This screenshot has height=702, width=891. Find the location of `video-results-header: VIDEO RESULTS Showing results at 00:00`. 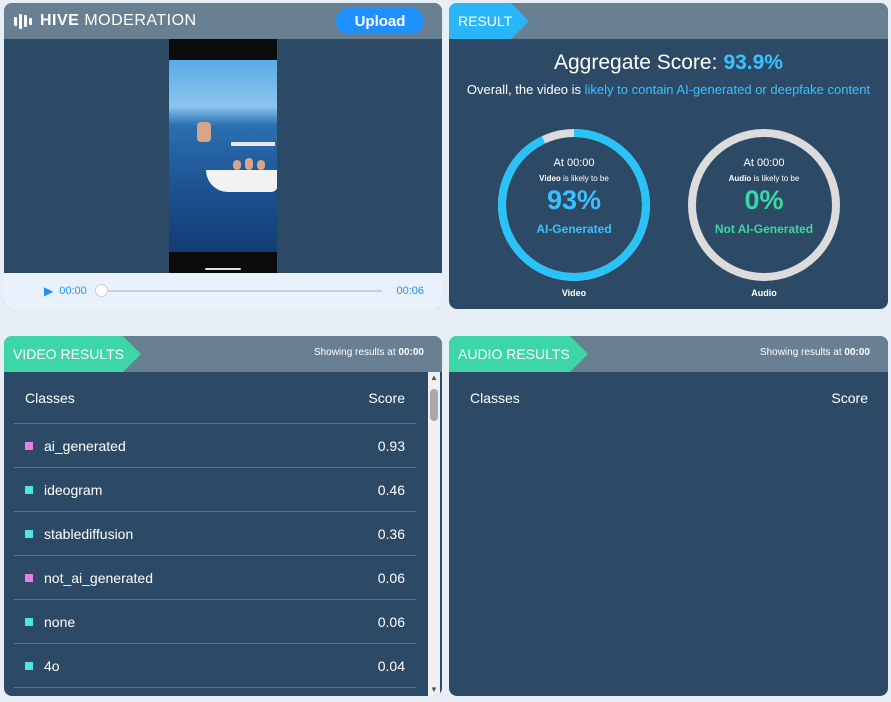

video-results-header: VIDEO RESULTS Showing results at 00:00 is located at coordinates (223, 354).